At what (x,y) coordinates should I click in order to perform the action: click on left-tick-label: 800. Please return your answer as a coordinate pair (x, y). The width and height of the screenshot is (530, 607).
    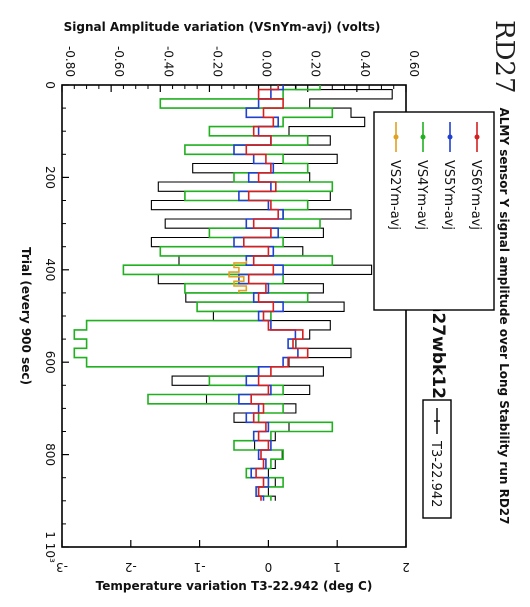
    Looking at the image, I should click on (50, 454).